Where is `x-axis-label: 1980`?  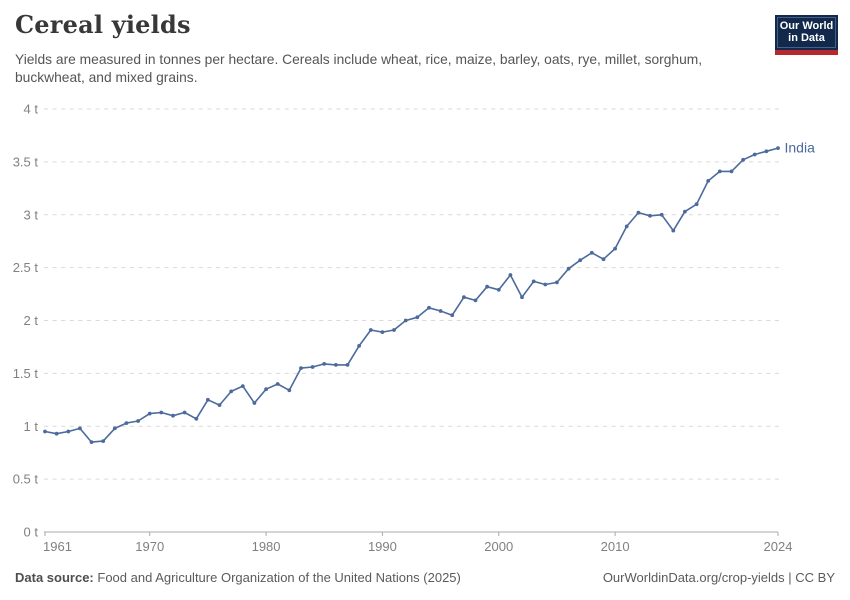 x-axis-label: 1980 is located at coordinates (266, 546).